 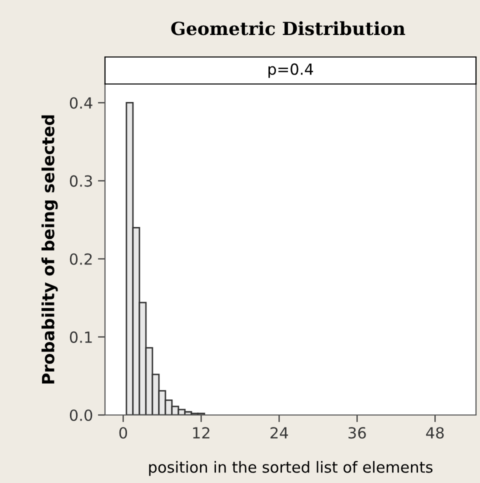 I want to click on y-tick-label: 0.0, so click(x=81, y=415).